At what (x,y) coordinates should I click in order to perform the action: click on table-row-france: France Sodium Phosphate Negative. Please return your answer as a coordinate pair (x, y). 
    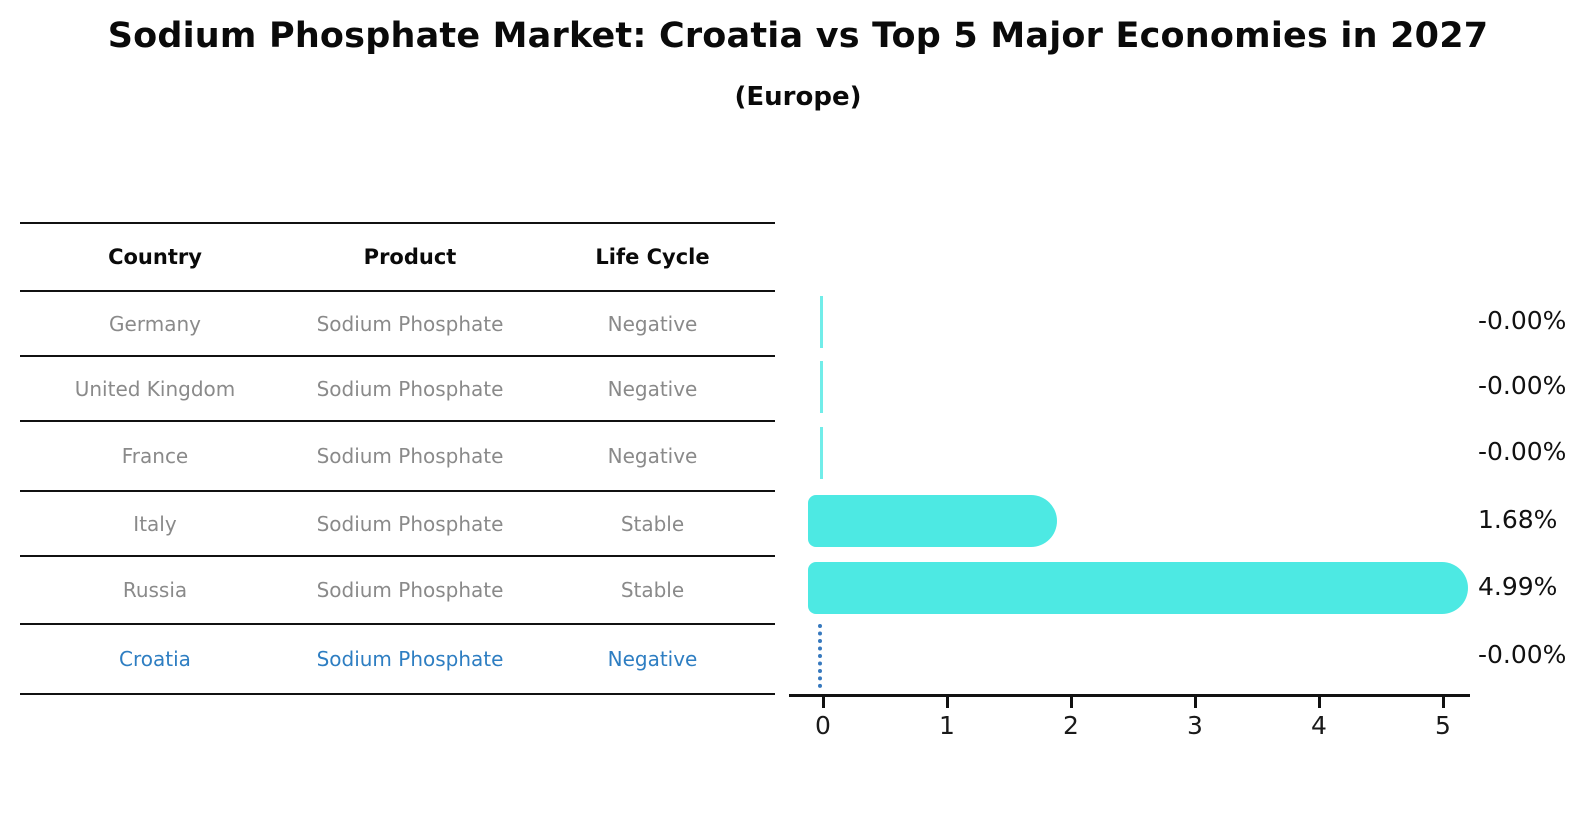
    Looking at the image, I should click on (397, 457).